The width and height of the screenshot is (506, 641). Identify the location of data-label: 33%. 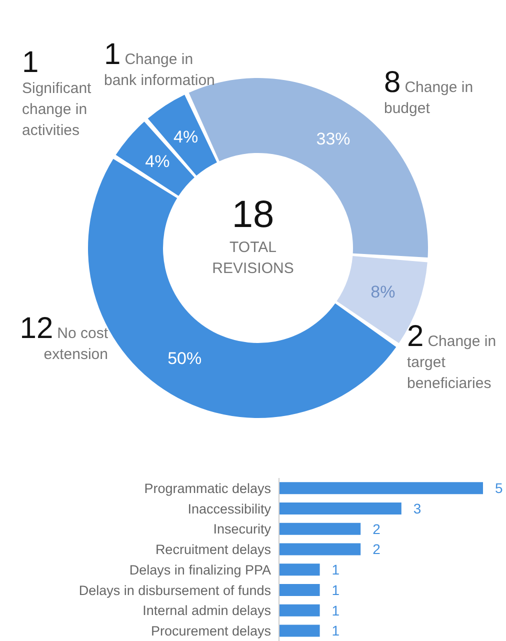
(333, 138).